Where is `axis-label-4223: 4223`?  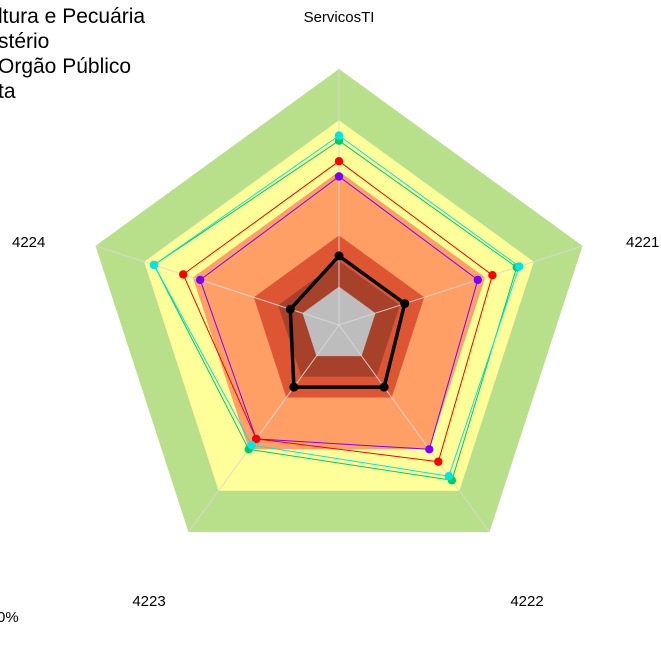
axis-label-4223: 4223 is located at coordinates (148, 601).